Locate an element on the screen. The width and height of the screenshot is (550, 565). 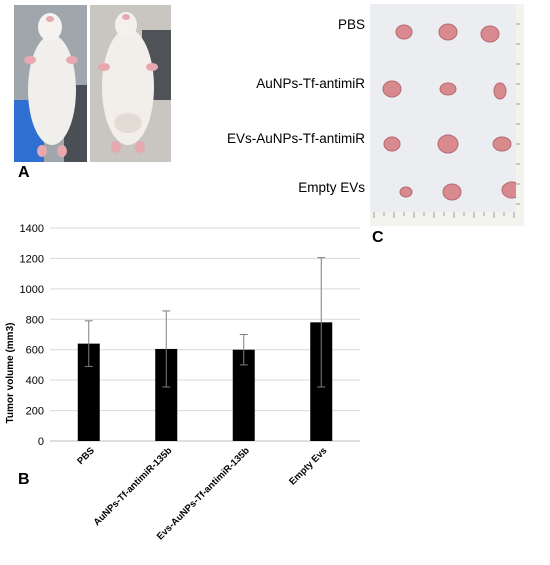
x-tick-label: PBS is located at coordinates (86, 456).